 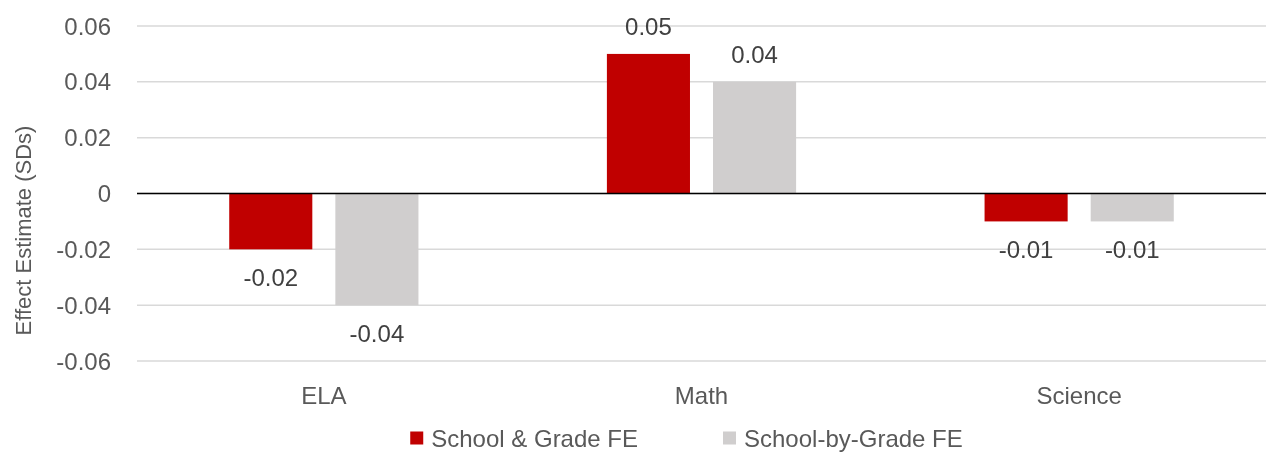 What do you see at coordinates (83, 305) in the screenshot?
I see `y-tick-label: -0.04` at bounding box center [83, 305].